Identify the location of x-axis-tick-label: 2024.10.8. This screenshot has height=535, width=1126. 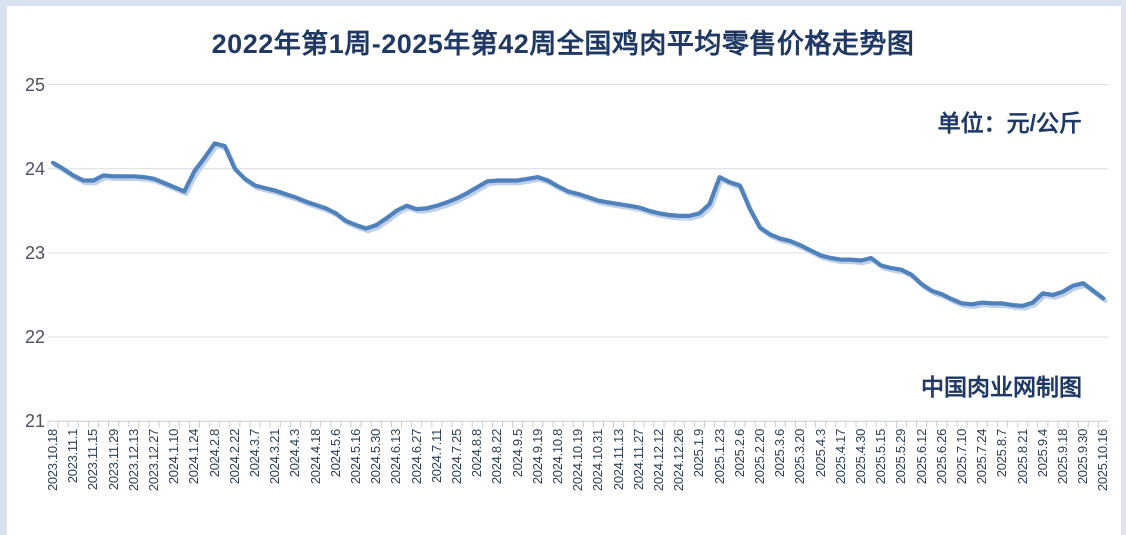
(557, 457).